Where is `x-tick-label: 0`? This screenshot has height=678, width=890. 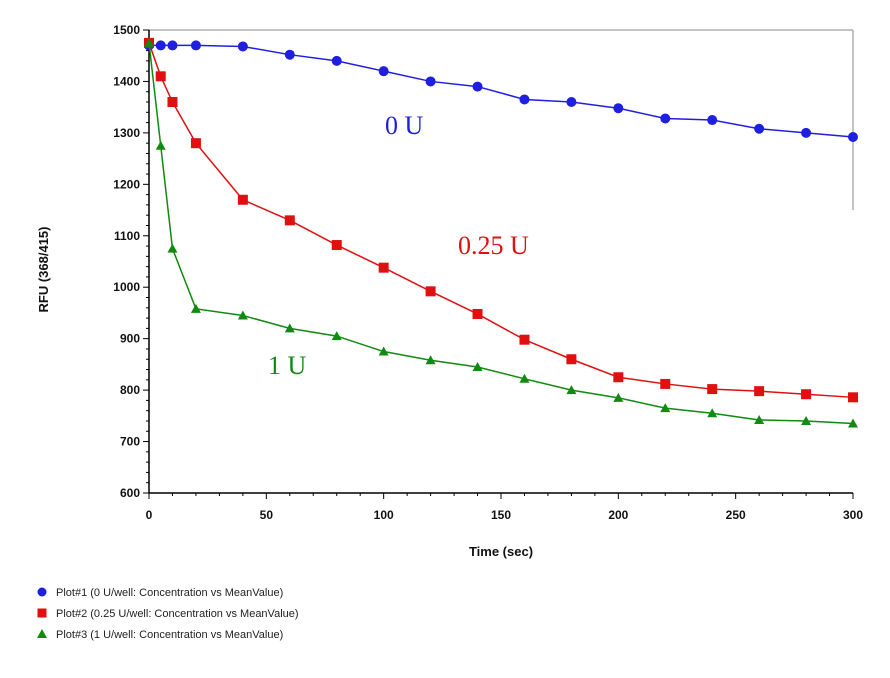
x-tick-label: 0 is located at coordinates (149, 515).